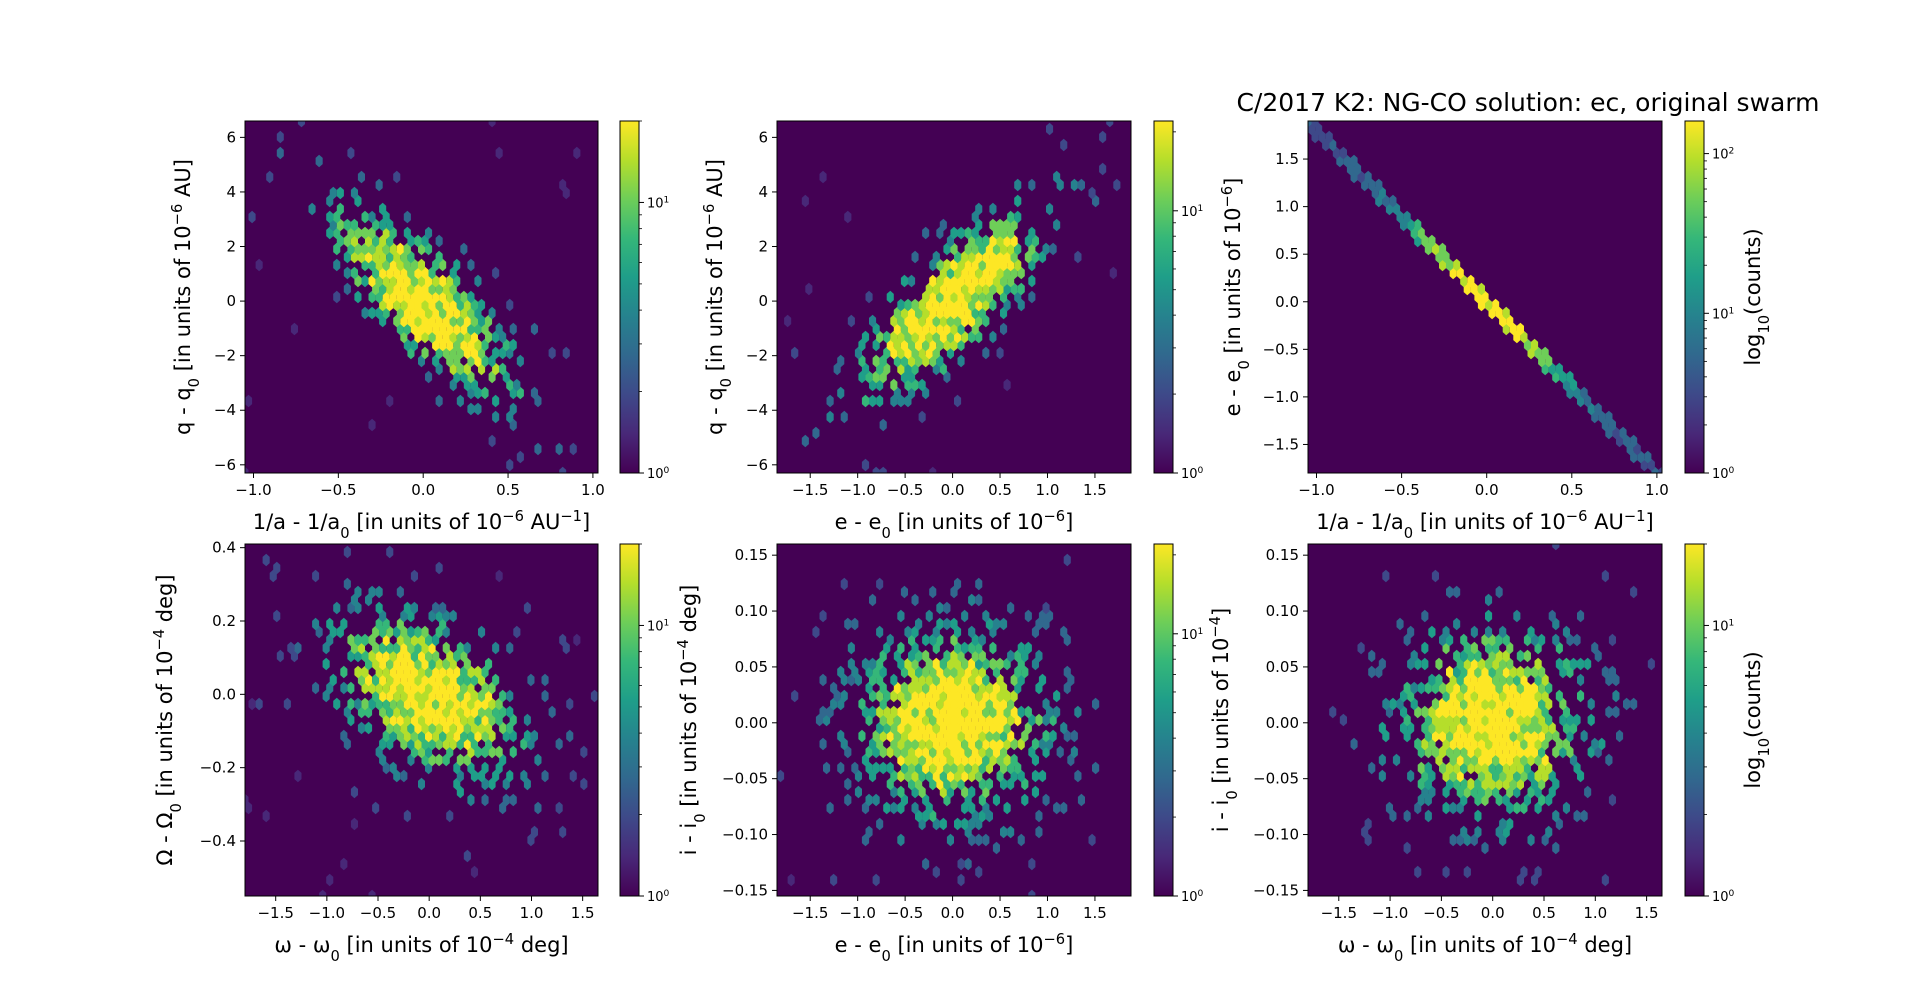 Image resolution: width=1920 pixels, height=994 pixels. What do you see at coordinates (1192, 897) in the screenshot?
I see `colorbar-tick-label: 100` at bounding box center [1192, 897].